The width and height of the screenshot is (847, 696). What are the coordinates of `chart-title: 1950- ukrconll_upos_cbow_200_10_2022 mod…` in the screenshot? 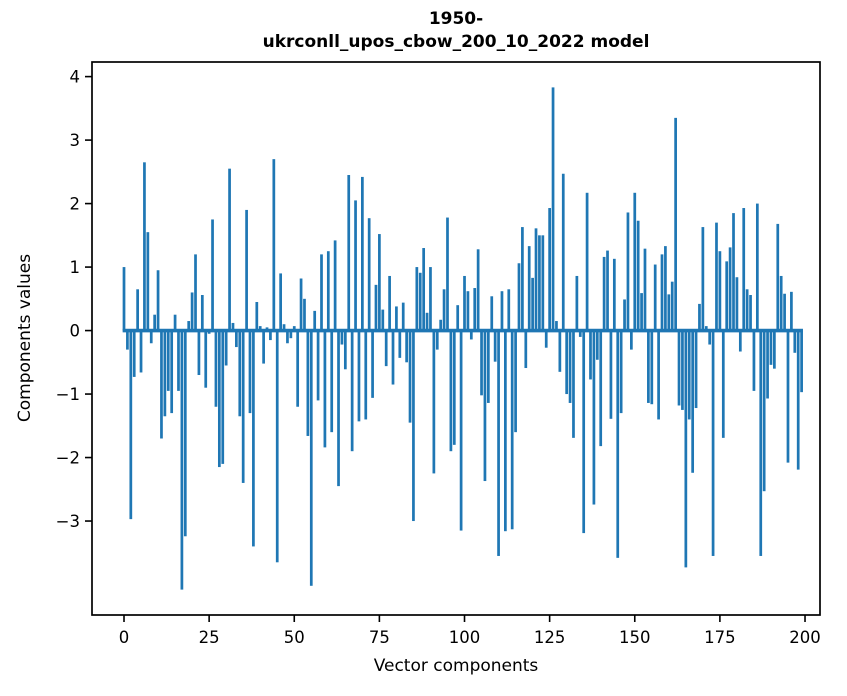 It's located at (456, 31).